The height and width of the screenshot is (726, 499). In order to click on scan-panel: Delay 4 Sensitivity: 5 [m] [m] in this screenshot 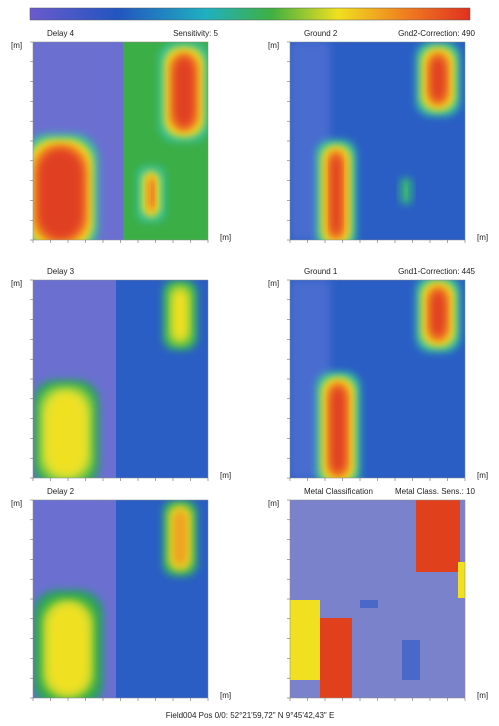, I will do `click(121, 136)`.